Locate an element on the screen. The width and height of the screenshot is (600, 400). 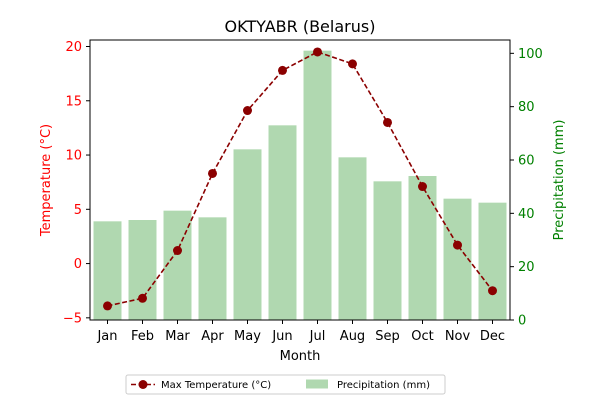
y-axis-right: 0 20 40 60 80 100 is located at coordinates (526, 188).